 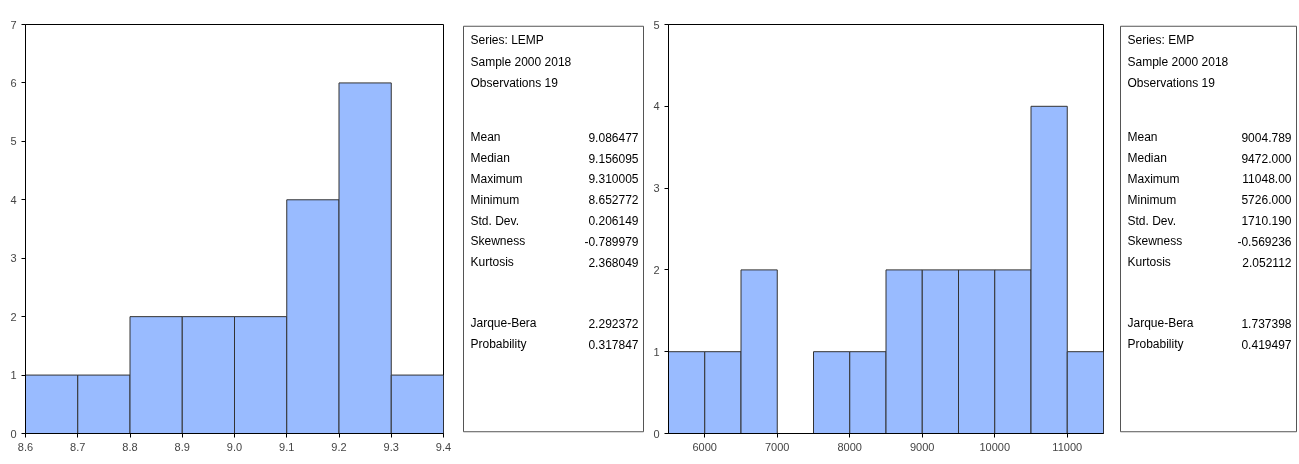 I want to click on text: 0.419497, so click(x=1266, y=344).